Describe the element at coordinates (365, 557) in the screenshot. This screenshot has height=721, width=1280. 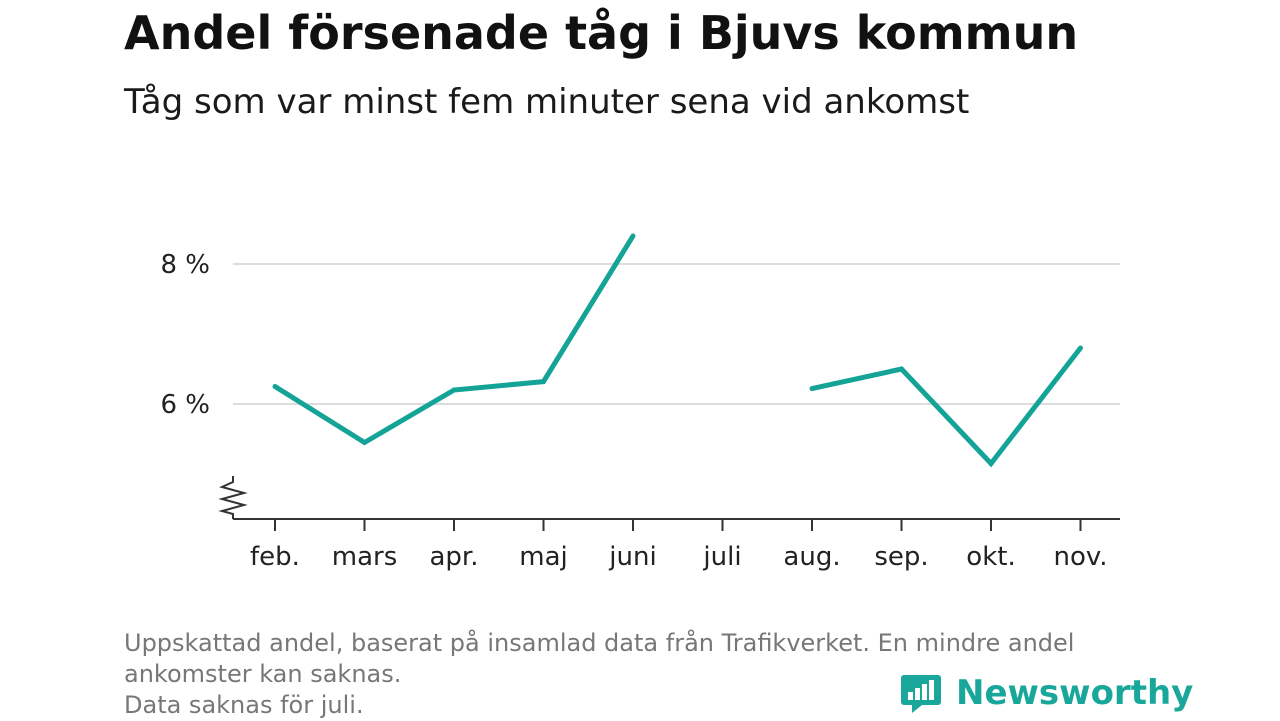
I see `x-tick-label: mars` at that location.